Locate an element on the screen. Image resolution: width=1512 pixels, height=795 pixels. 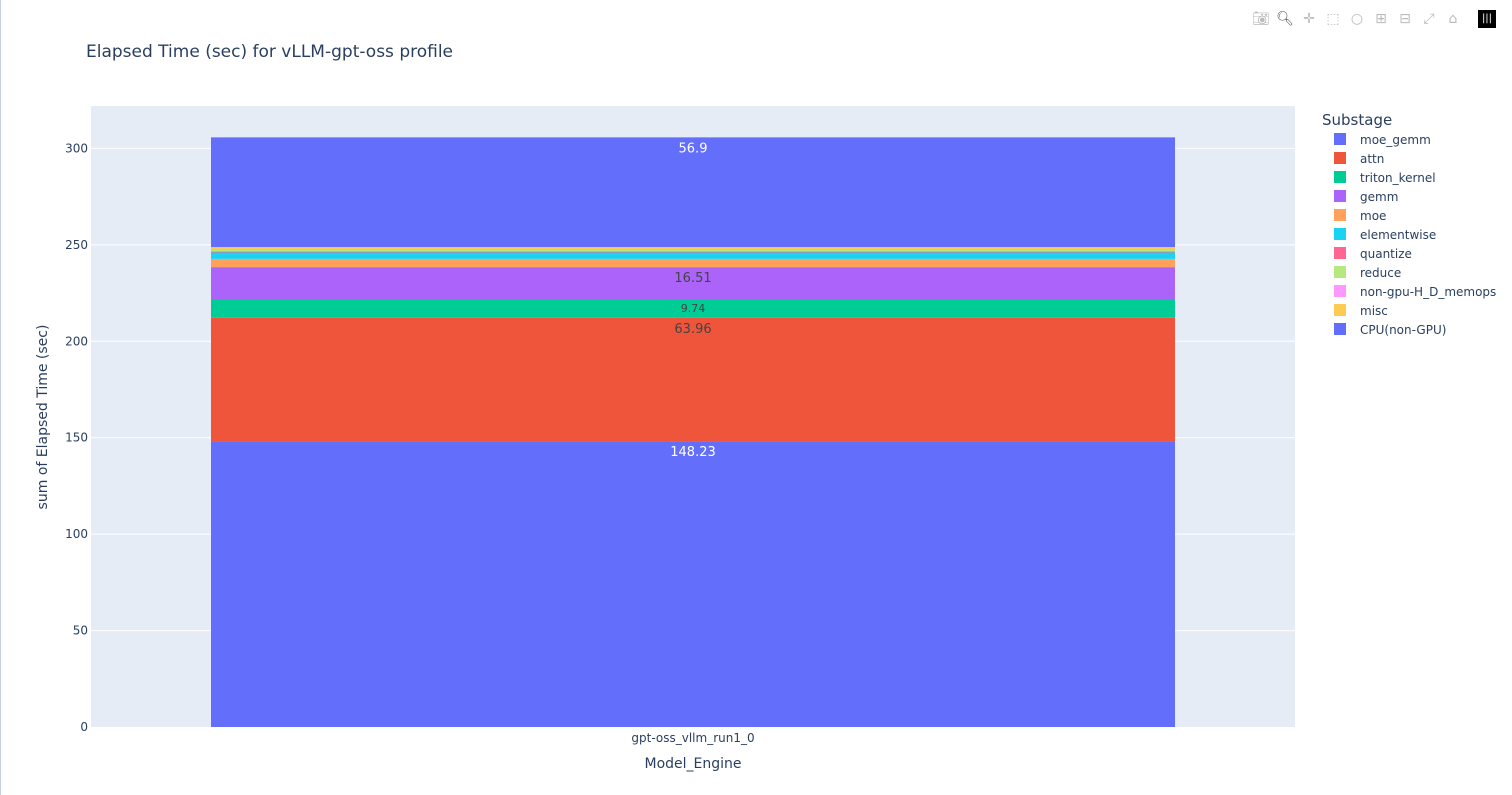
bar-non-gpu-H_D_memops is located at coordinates (693, 249).